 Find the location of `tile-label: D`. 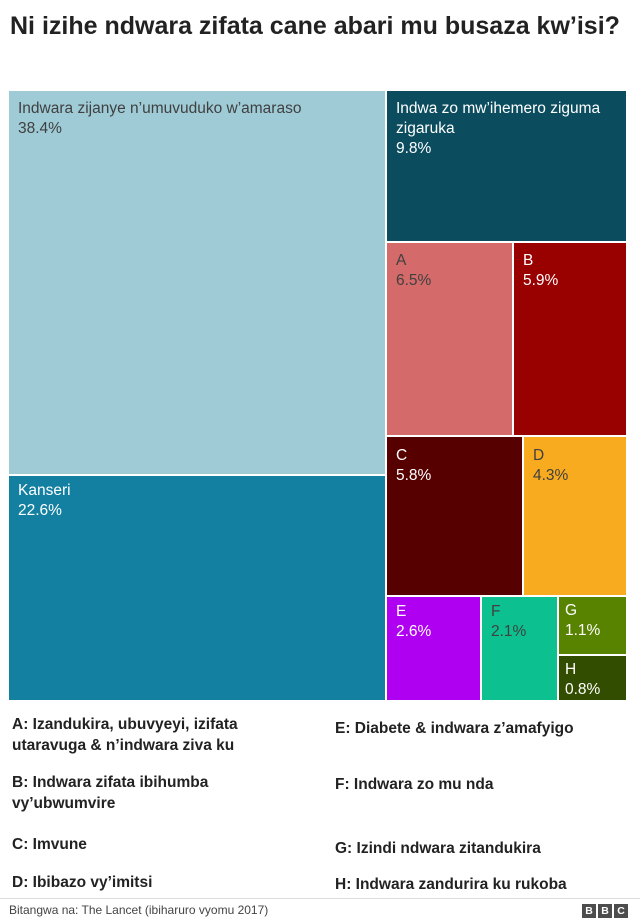

tile-label: D is located at coordinates (539, 455).